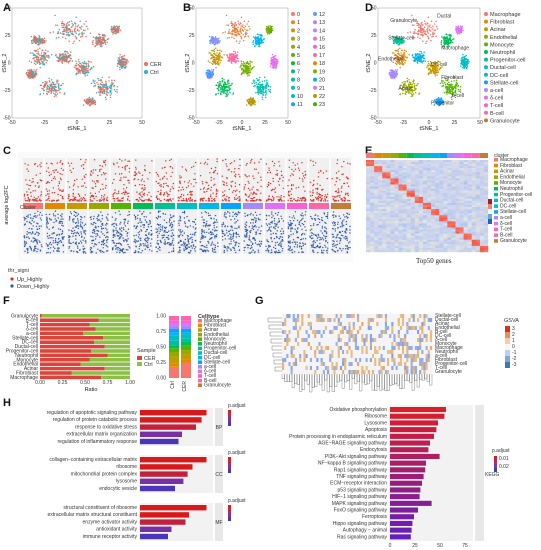  Describe the element at coordinates (298, 81) in the screenshot. I see `legend-label: 8` at that location.